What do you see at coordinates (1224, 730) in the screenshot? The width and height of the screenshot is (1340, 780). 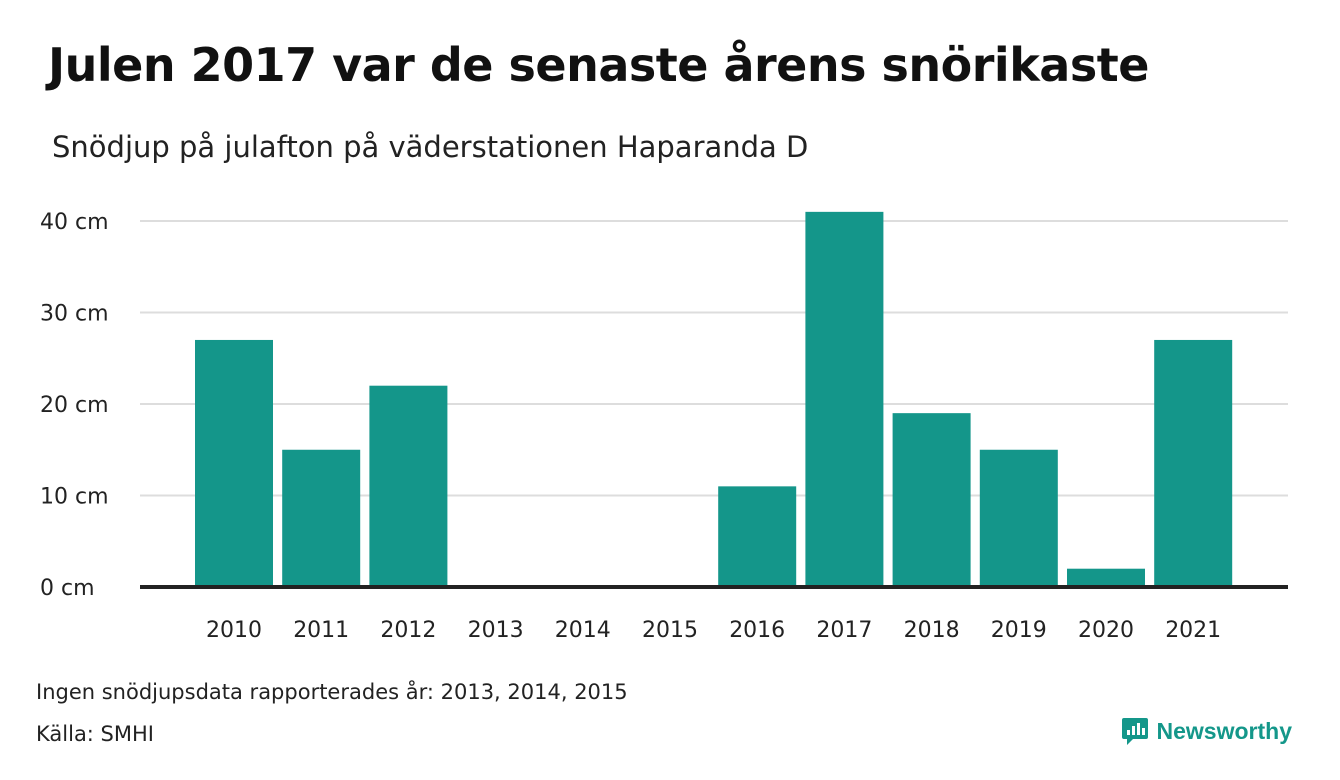 I see `newsworthy-logo-text: Newsworthy` at bounding box center [1224, 730].